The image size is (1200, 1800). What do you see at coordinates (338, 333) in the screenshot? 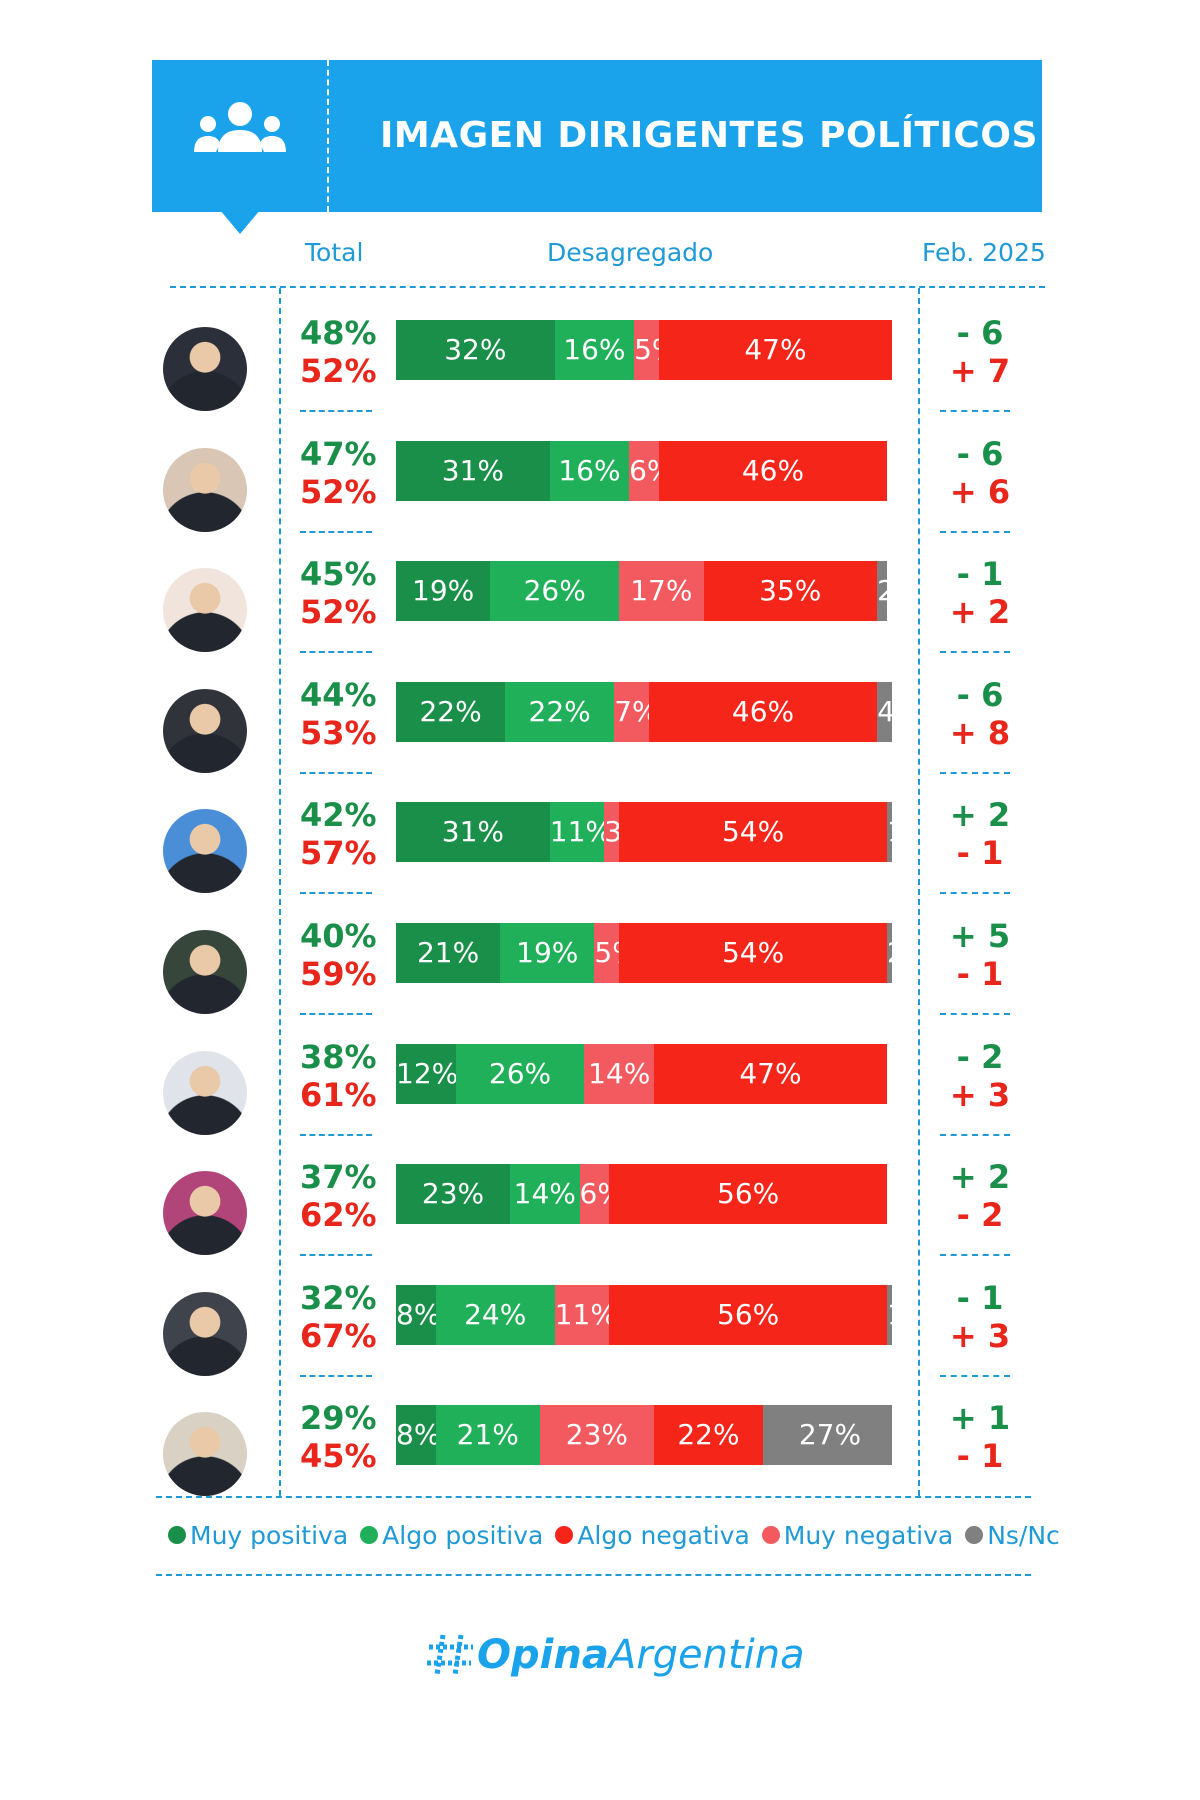
I see `total-positive: 48%` at bounding box center [338, 333].